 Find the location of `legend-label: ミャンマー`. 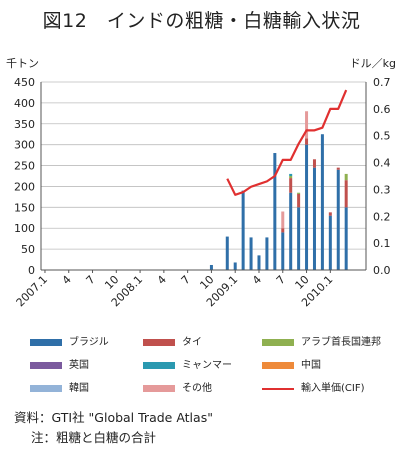

legend-label: ミャンマー is located at coordinates (207, 365).